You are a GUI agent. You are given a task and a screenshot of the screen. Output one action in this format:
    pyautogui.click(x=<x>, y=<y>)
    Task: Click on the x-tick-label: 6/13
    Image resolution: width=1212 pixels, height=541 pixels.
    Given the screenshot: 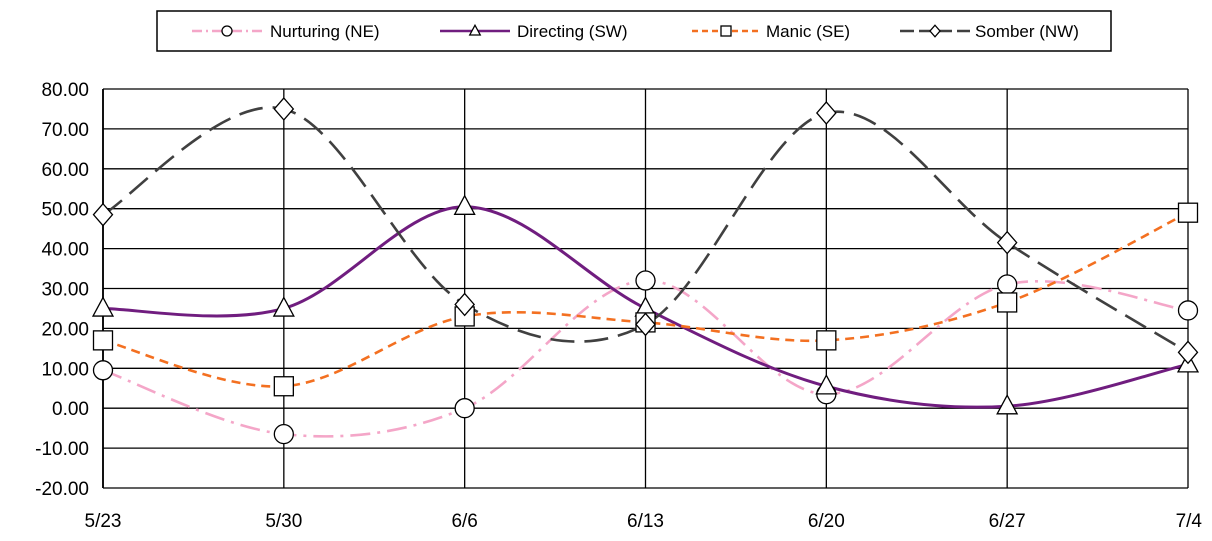 What is the action you would take?
    pyautogui.click(x=645, y=521)
    